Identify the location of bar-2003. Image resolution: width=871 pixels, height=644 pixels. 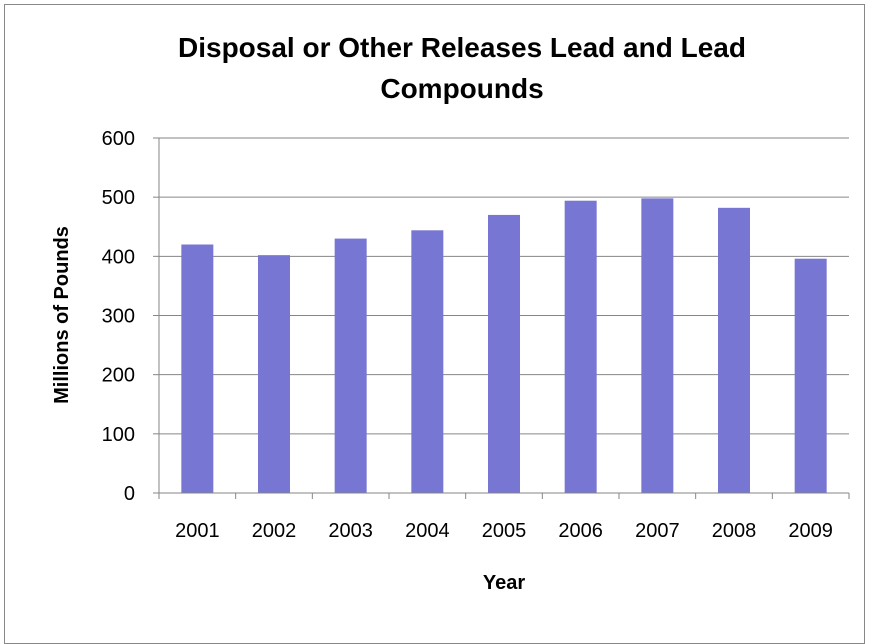
(350, 365).